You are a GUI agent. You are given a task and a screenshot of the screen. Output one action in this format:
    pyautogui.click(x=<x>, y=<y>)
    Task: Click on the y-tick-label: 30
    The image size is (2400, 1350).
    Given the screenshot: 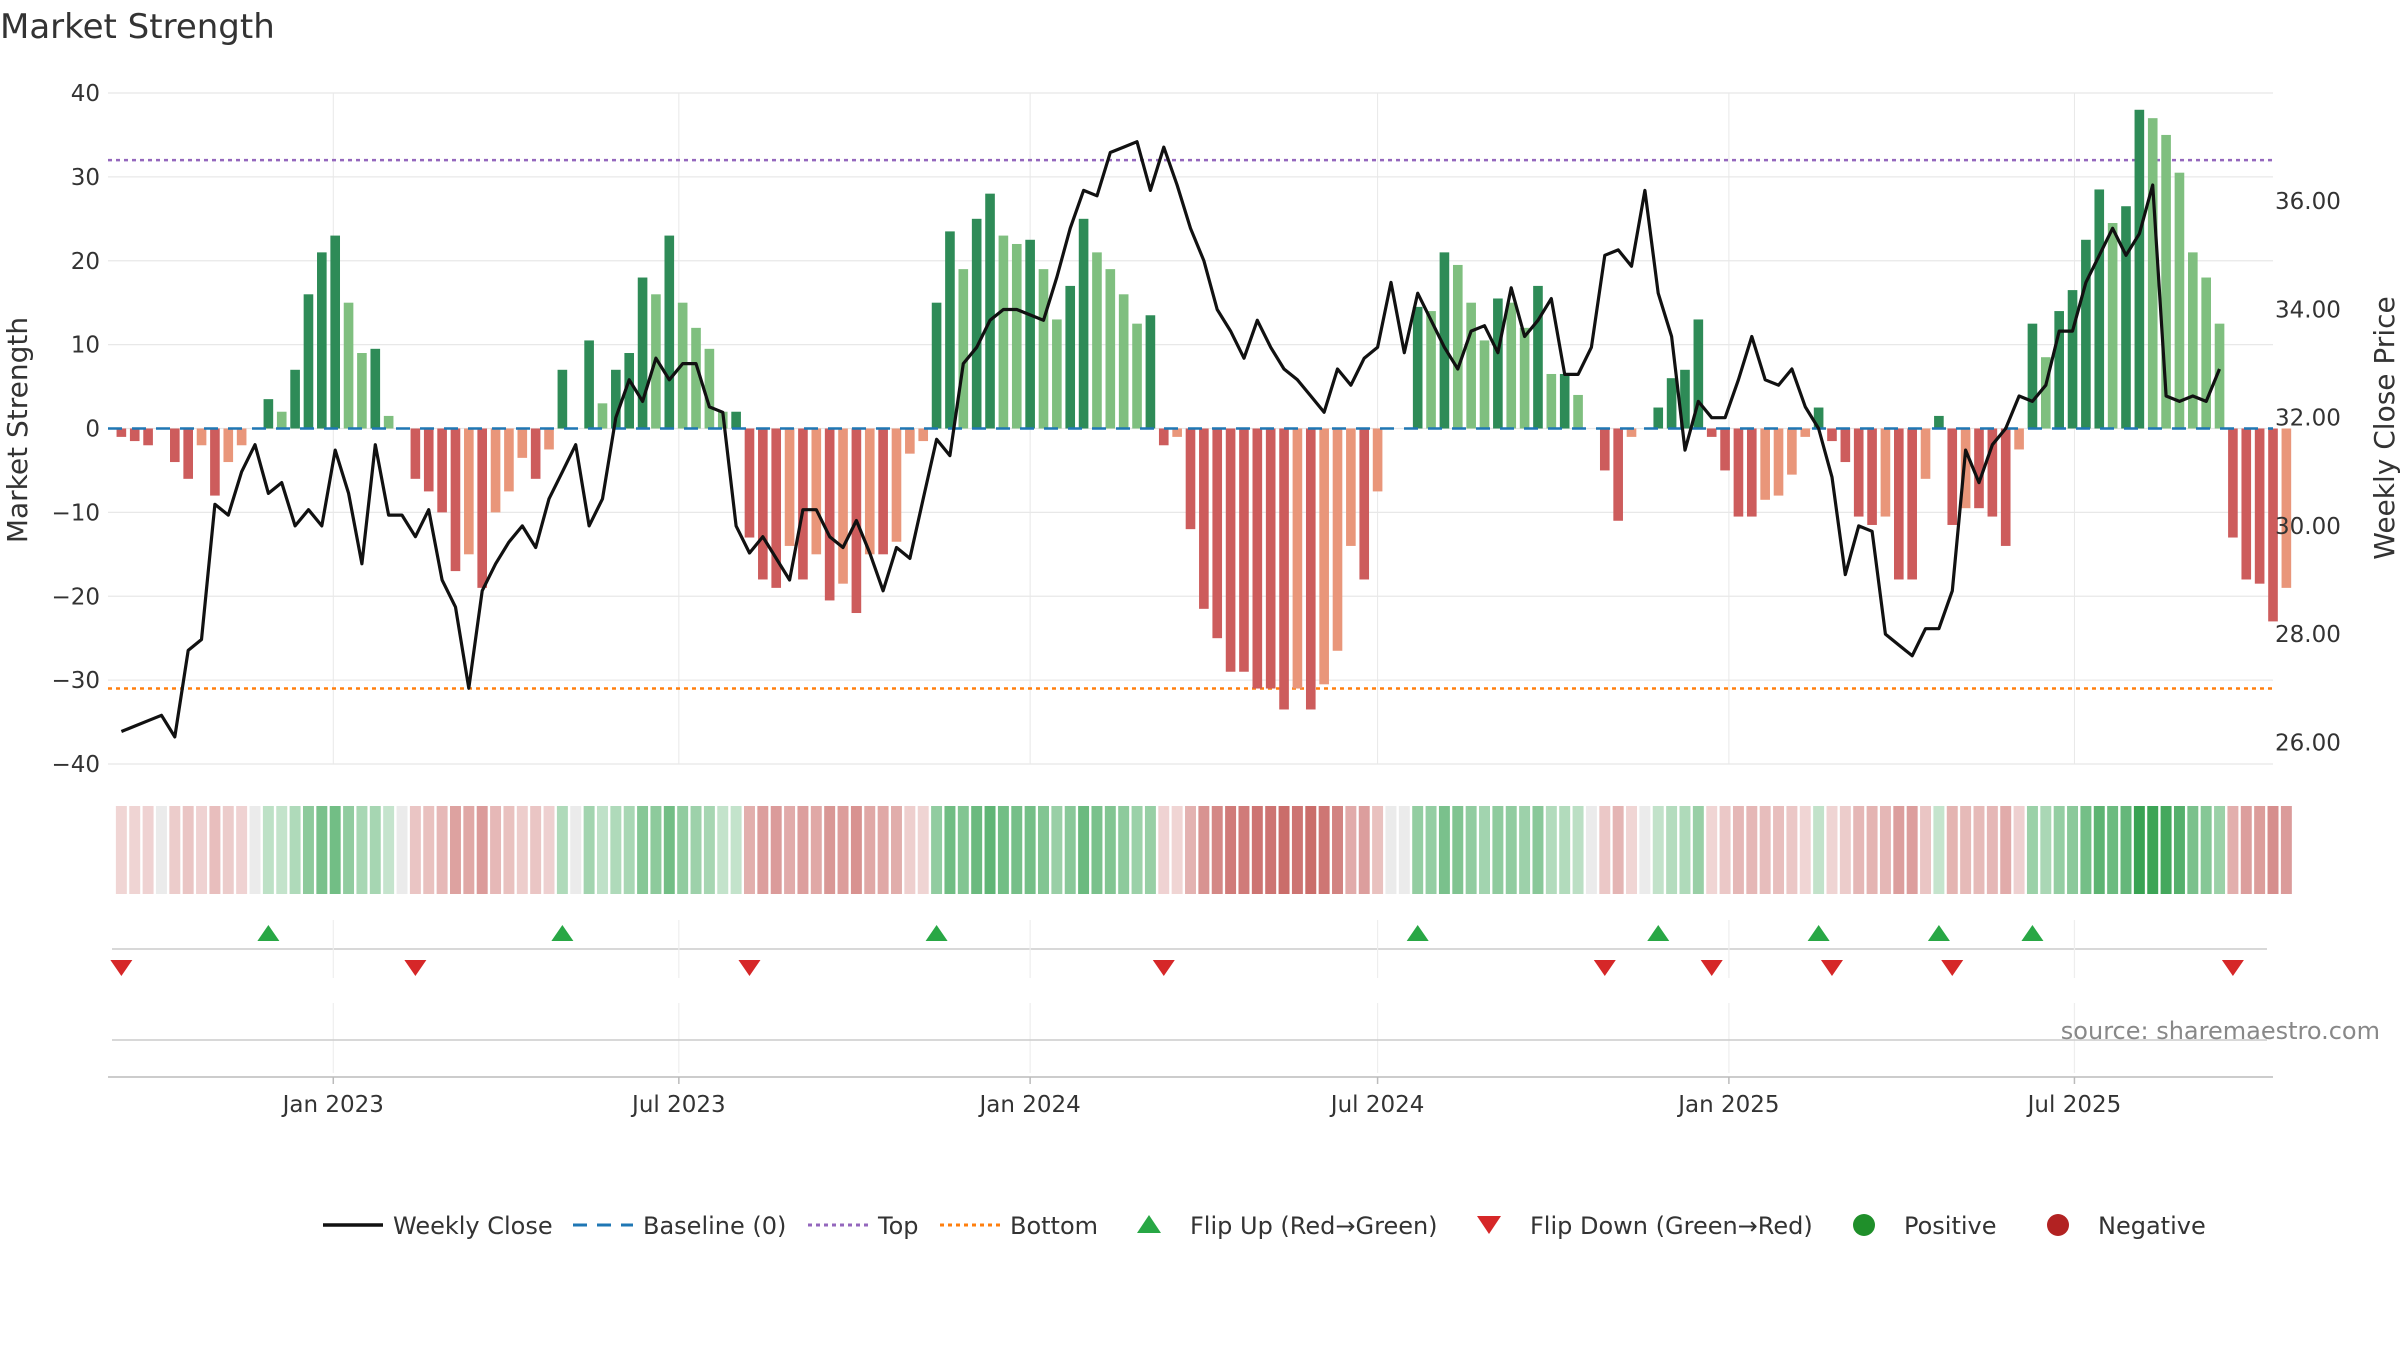 What is the action you would take?
    pyautogui.click(x=85, y=178)
    